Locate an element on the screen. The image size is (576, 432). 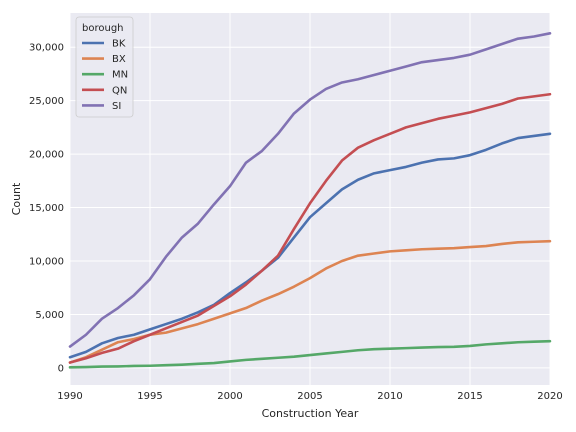
x-tick-labels: 1990 1995 2000 2005 2010 2015 2020 is located at coordinates (309, 396).